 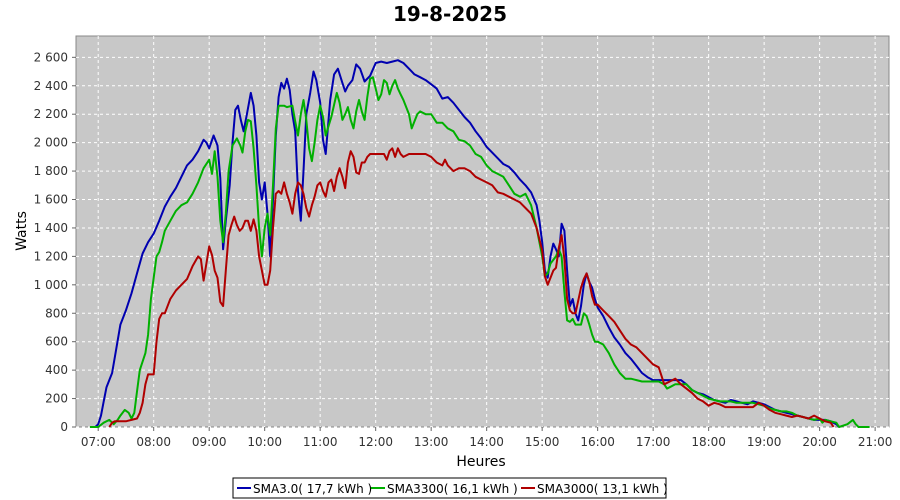 What do you see at coordinates (153, 442) in the screenshot?
I see `x-tick-label: 08:00` at bounding box center [153, 442].